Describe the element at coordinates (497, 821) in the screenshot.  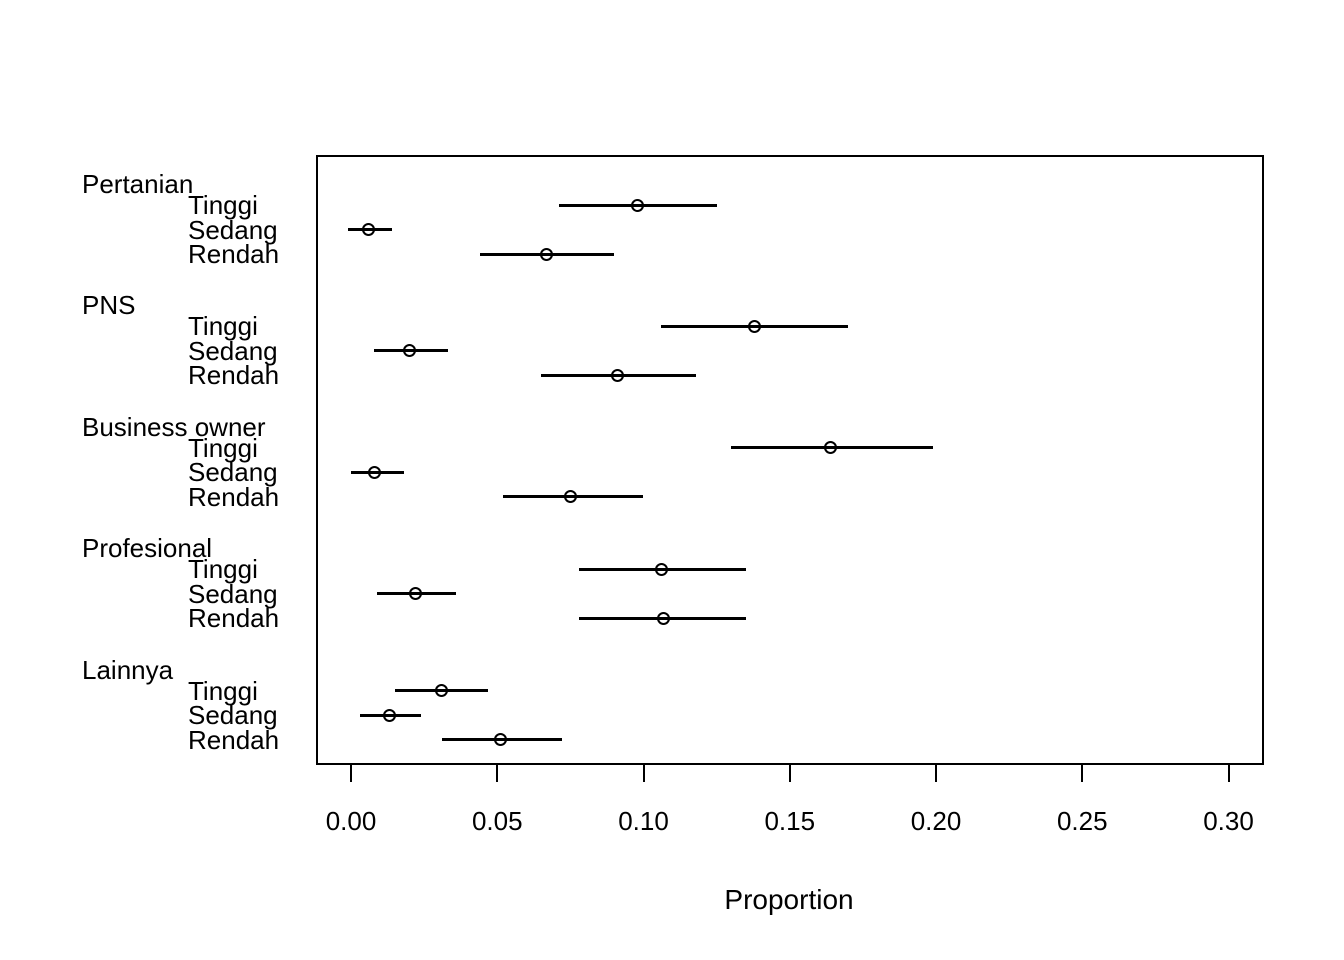
I see `x-axis-tick-label: 0.05` at that location.